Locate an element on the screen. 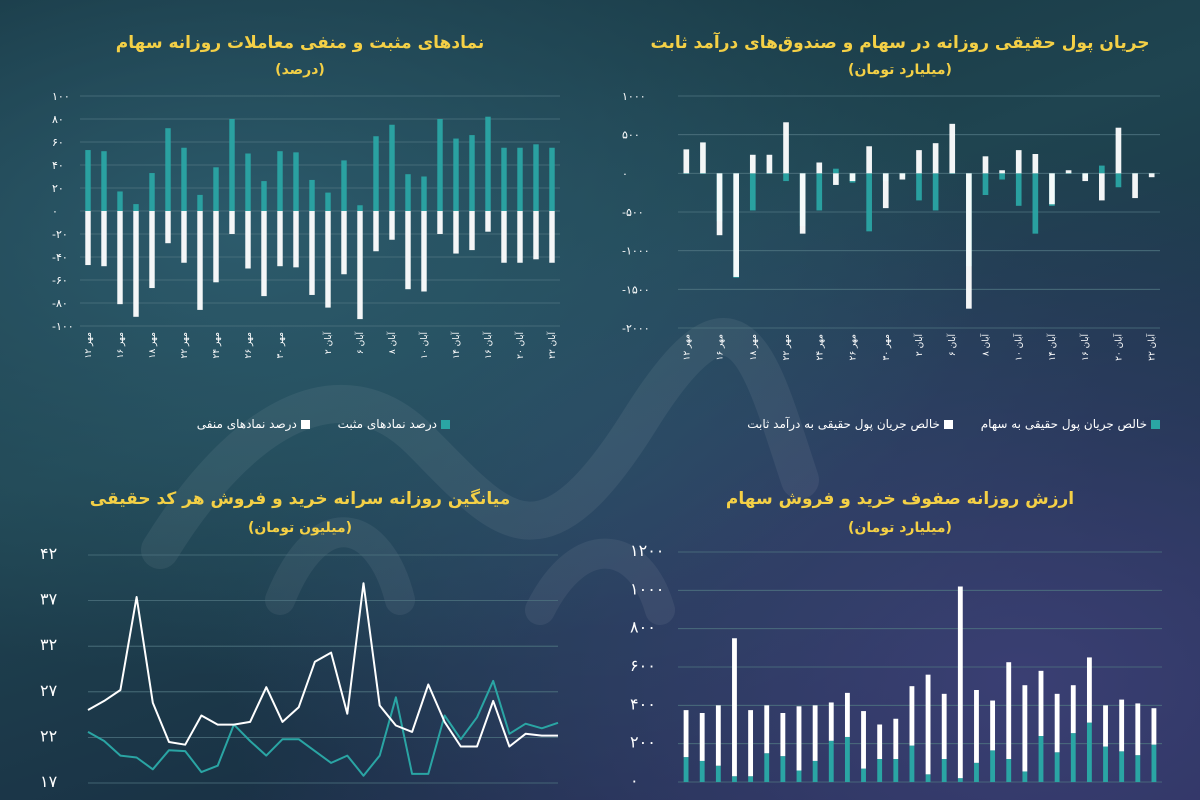 The image size is (1200, 800). legend-label: خالص جریان پول حقیقی به درآمد ثابت is located at coordinates (843, 424).